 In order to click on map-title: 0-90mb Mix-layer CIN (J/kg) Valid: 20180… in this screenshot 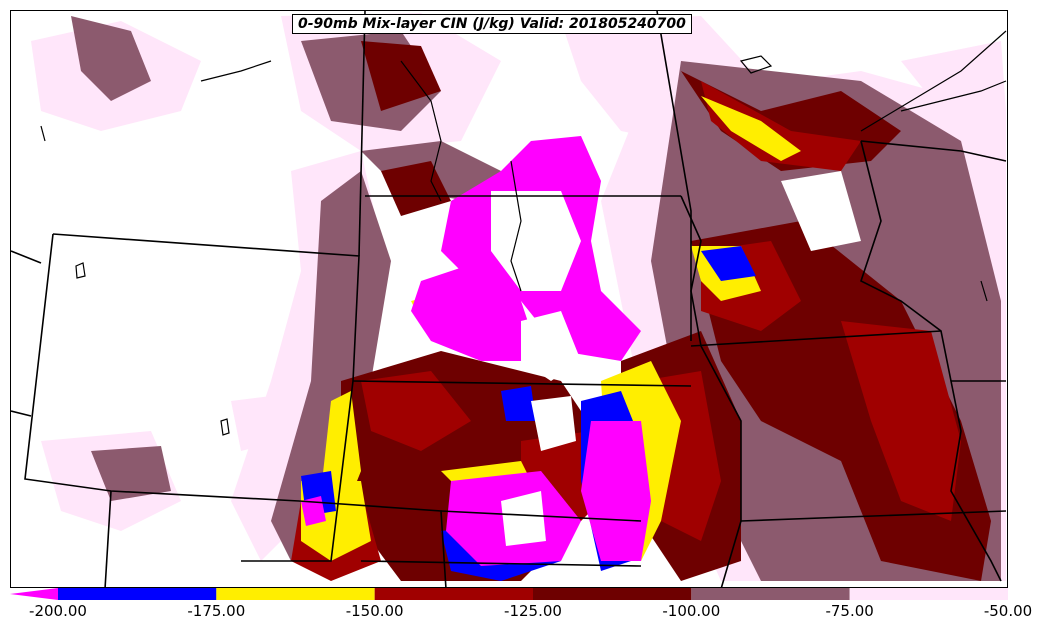, I will do `click(492, 24)`.